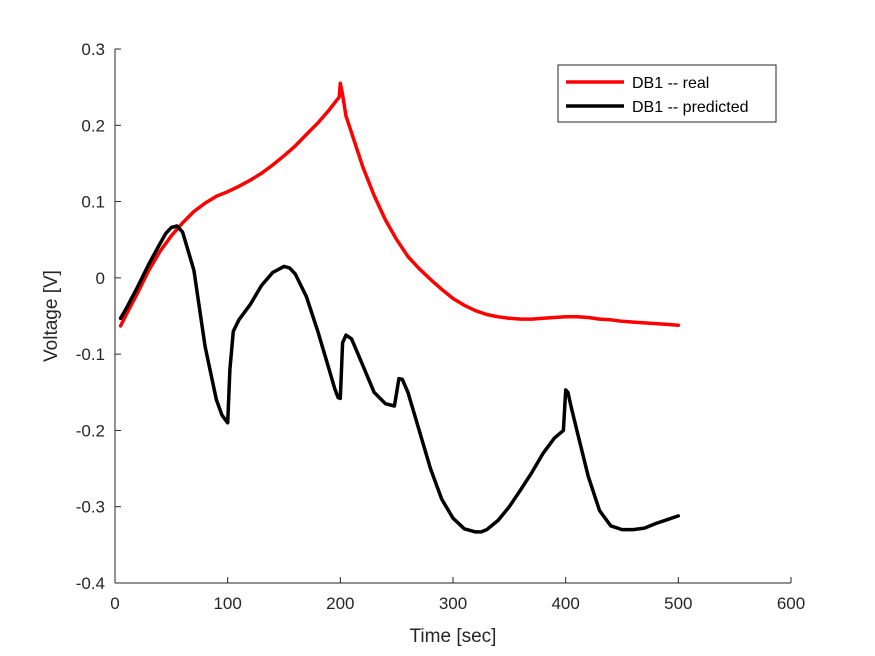 The height and width of the screenshot is (656, 875). Describe the element at coordinates (227, 603) in the screenshot. I see `x-tick-label: 100` at that location.